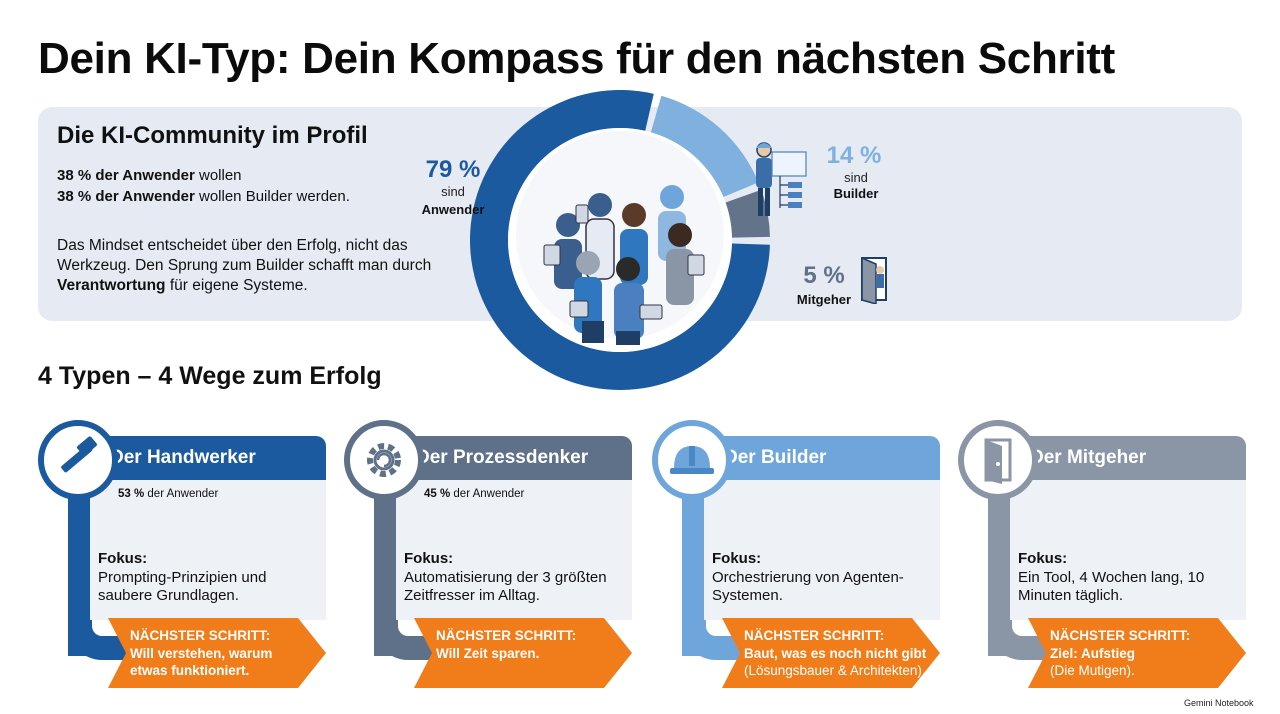 The image size is (1280, 714). I want to click on hardhat-icon, so click(692, 462).